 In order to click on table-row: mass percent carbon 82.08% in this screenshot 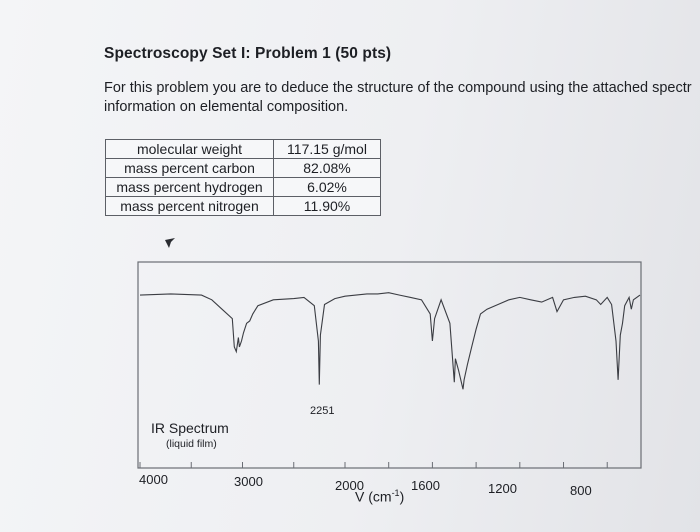, I will do `click(243, 168)`.